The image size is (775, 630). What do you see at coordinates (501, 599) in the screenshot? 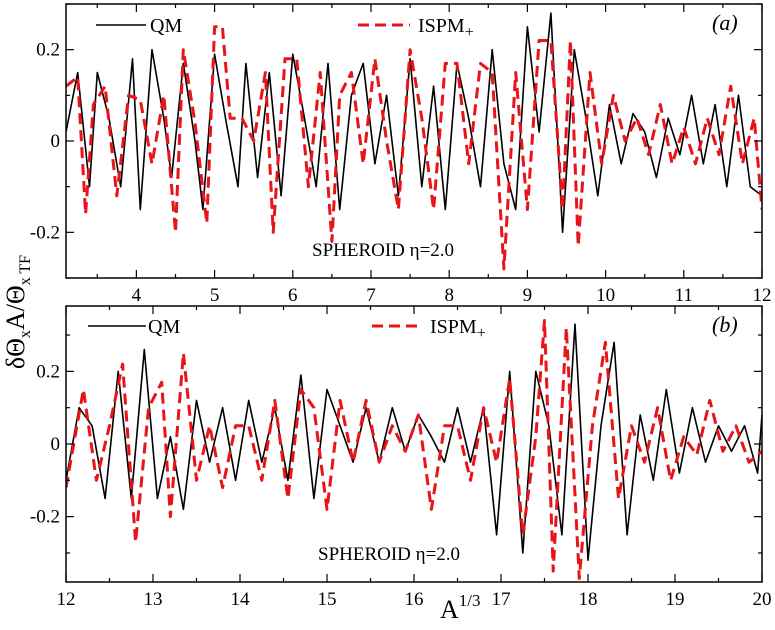
I see `x-tick-label: 17` at bounding box center [501, 599].